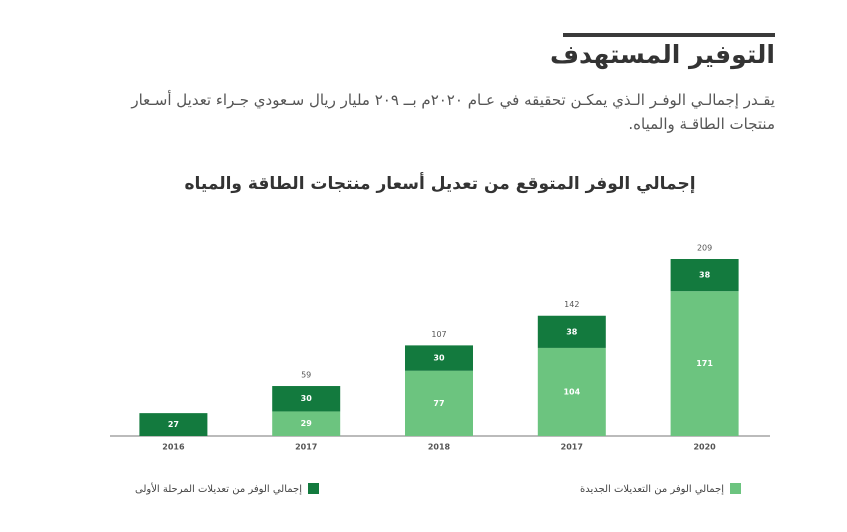 The height and width of the screenshot is (532, 847). I want to click on x-tick-label: 2018, so click(439, 447).